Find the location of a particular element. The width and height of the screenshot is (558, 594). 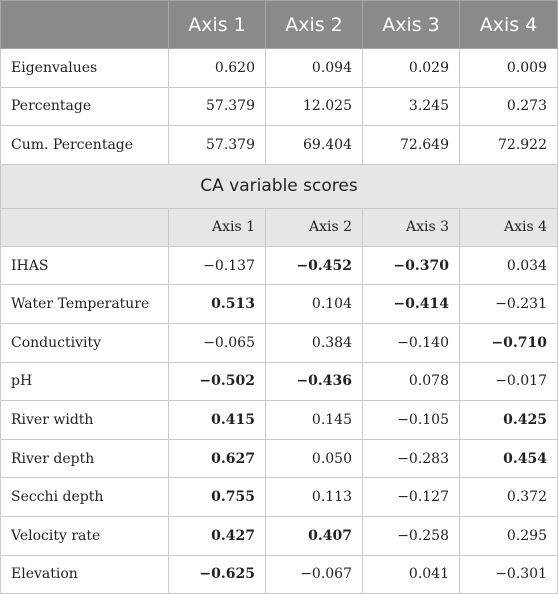

cell-value: −0.710 is located at coordinates (508, 342).